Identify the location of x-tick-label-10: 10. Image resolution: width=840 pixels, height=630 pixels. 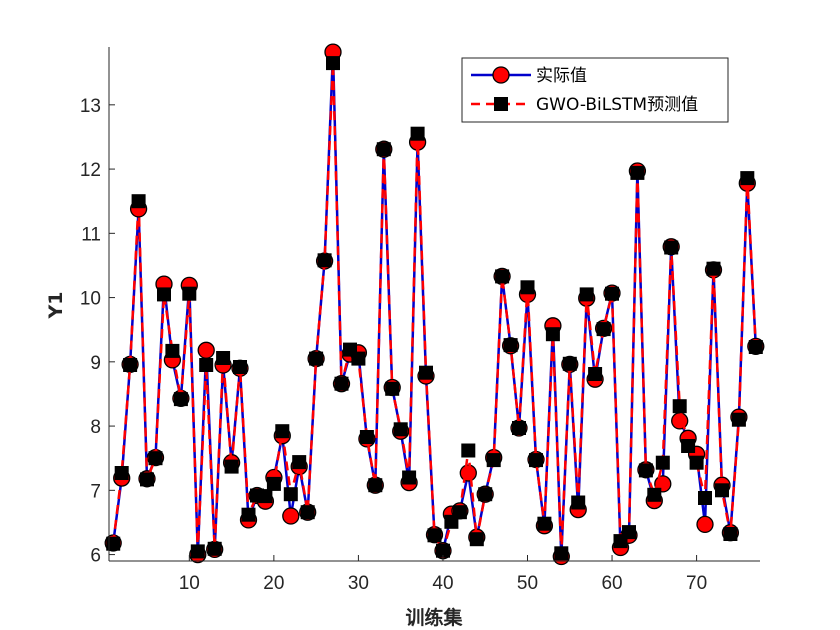
(189, 583).